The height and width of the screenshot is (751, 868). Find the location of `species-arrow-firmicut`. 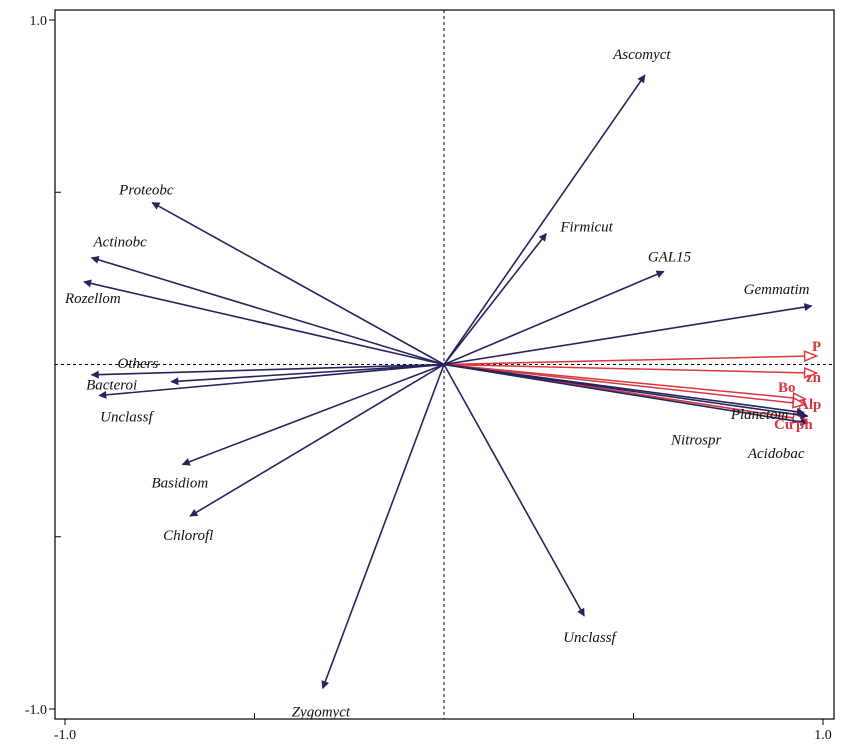

species-arrow-firmicut is located at coordinates (495, 298).